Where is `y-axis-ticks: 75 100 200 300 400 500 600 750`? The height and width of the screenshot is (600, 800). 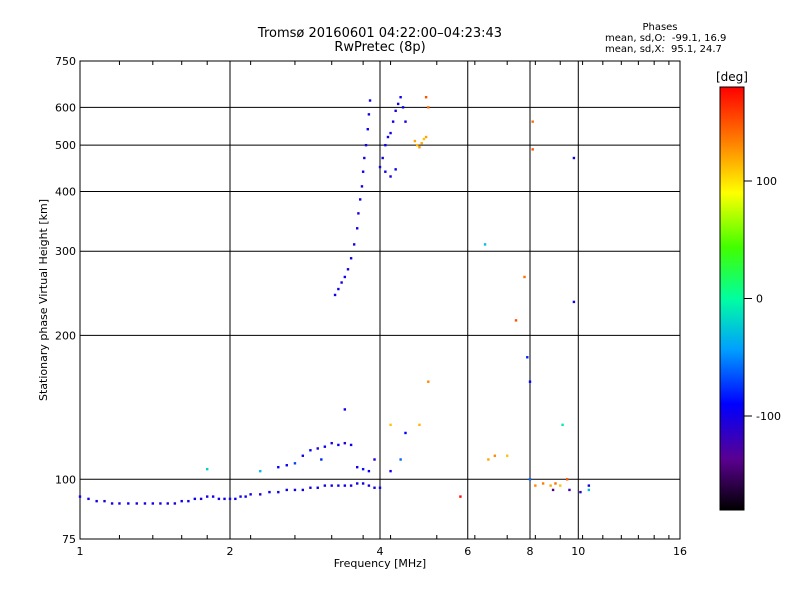
y-axis-ticks: 75 100 200 300 400 500 600 750 is located at coordinates (65, 300).